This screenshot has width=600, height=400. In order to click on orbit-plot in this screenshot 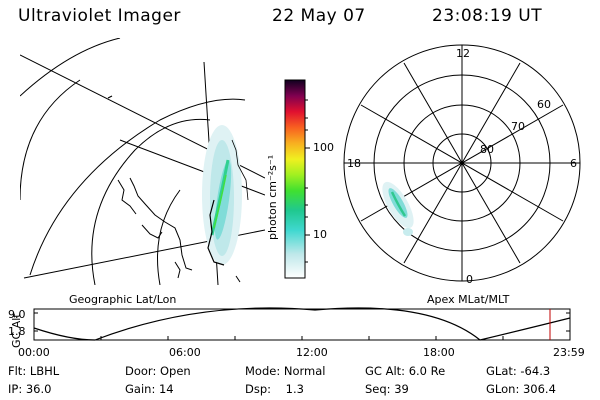, I will do `click(302, 324)`.